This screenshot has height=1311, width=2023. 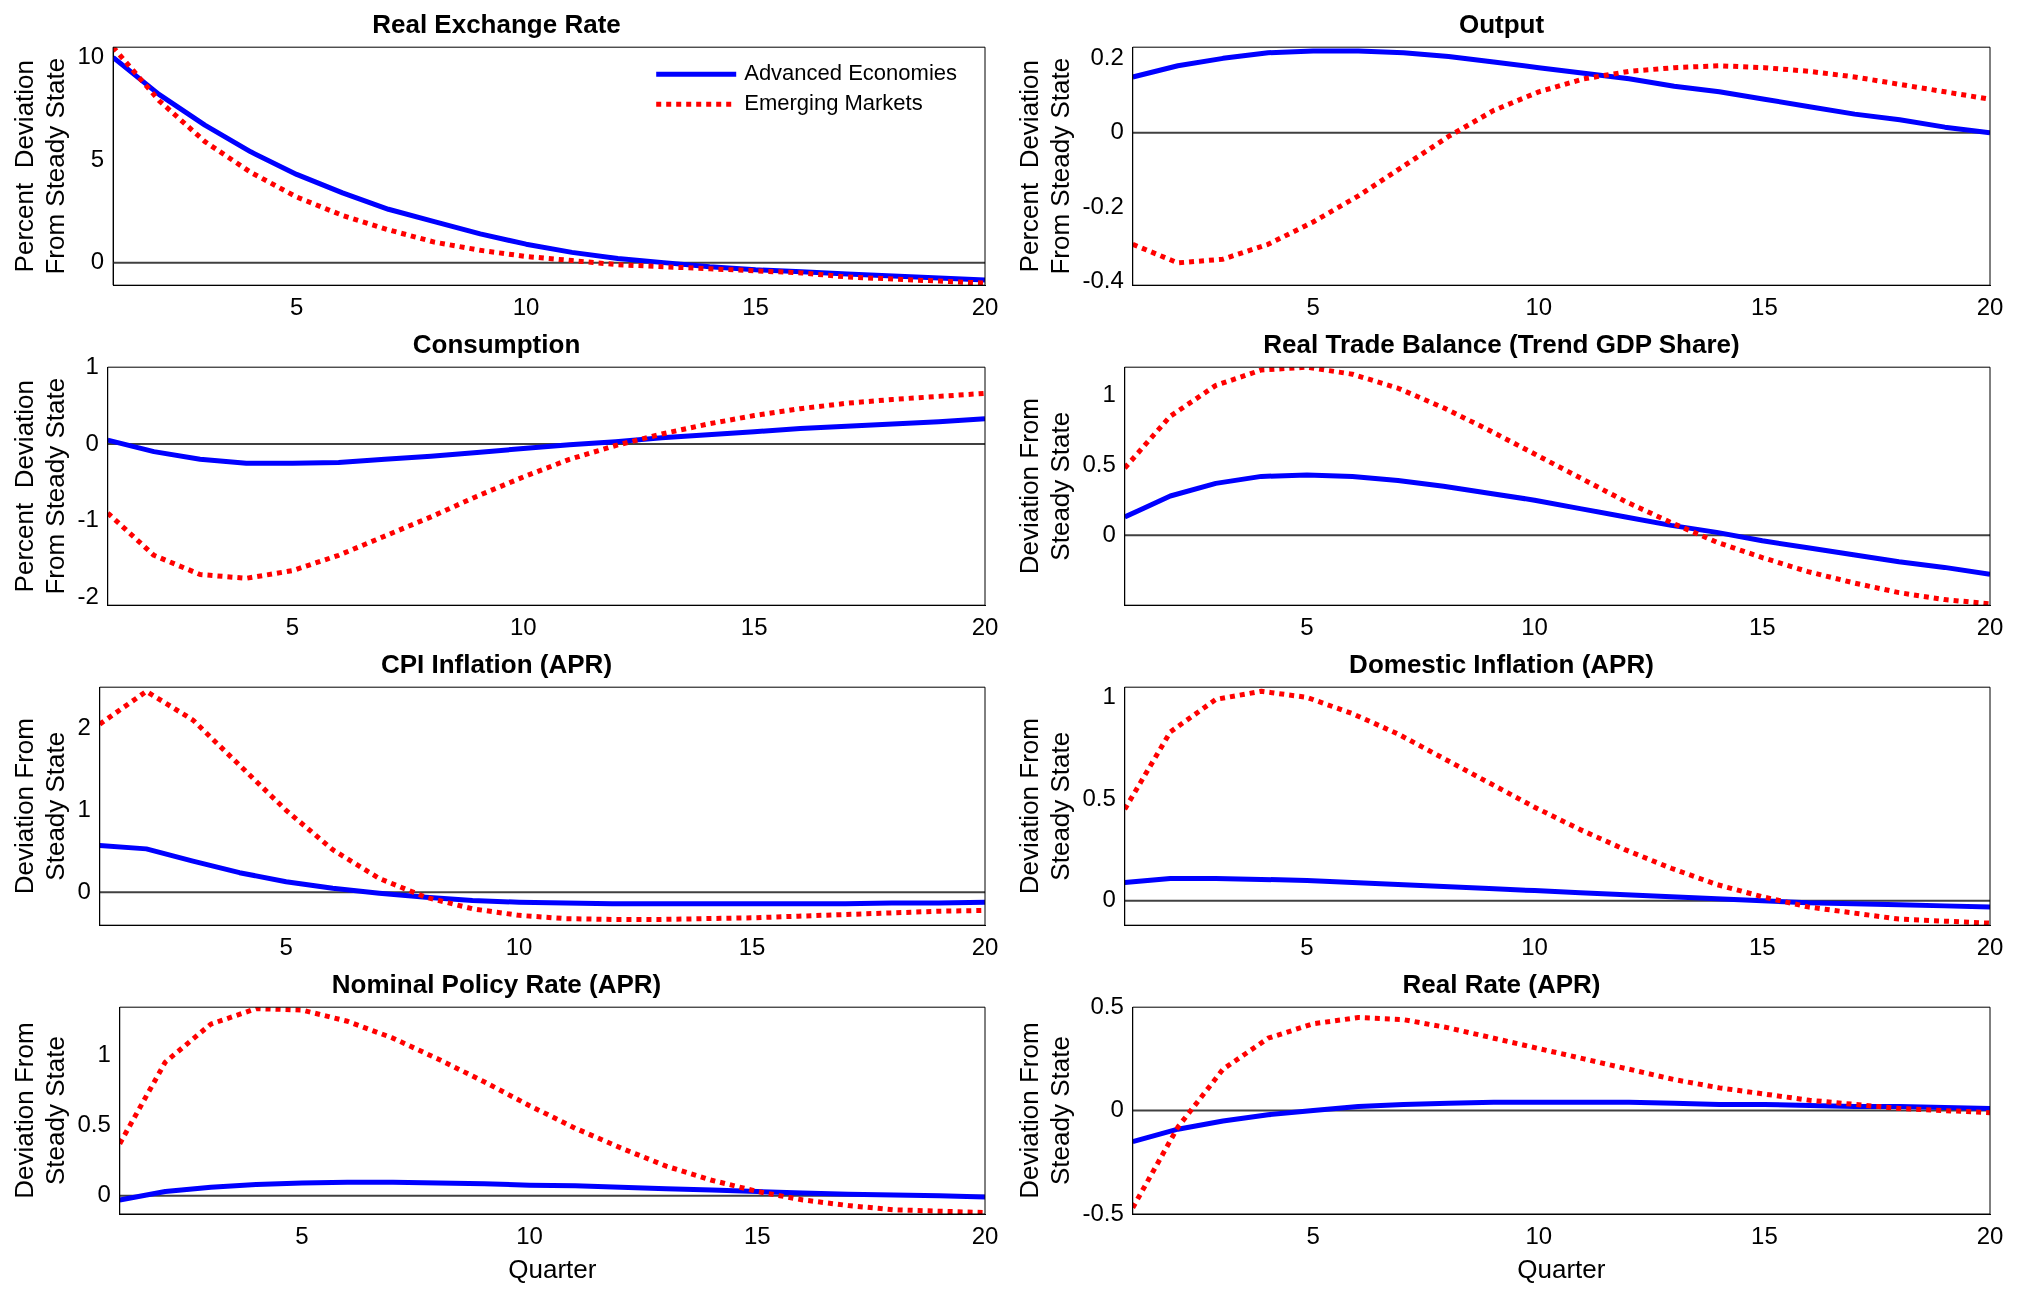 I want to click on chart-title: CPI Inflation (APR), so click(x=496, y=663).